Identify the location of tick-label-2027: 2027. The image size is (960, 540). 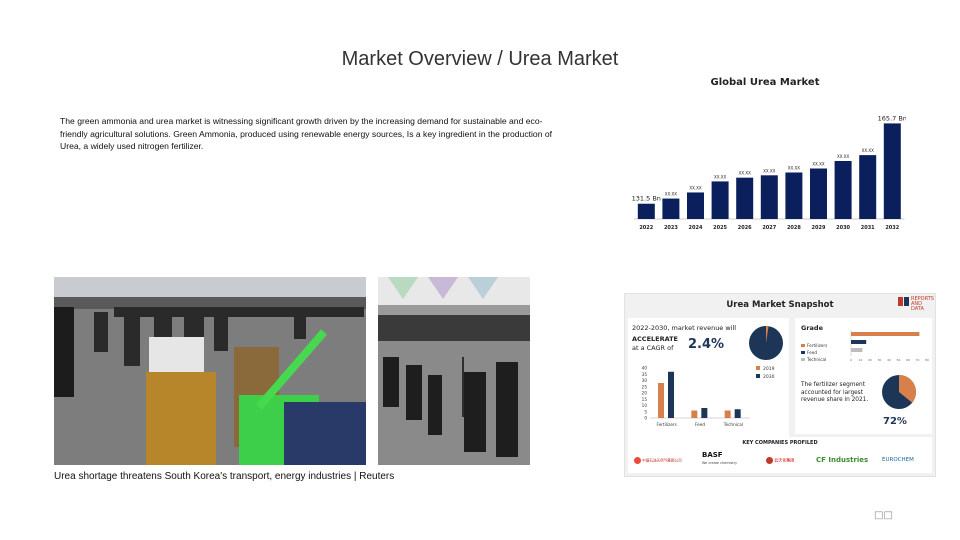
(769, 228).